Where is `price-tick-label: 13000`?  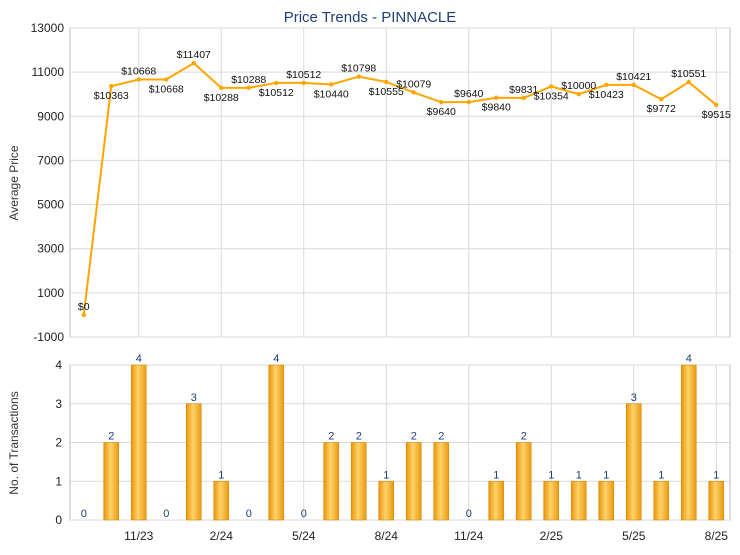
price-tick-label: 13000 is located at coordinates (48, 28).